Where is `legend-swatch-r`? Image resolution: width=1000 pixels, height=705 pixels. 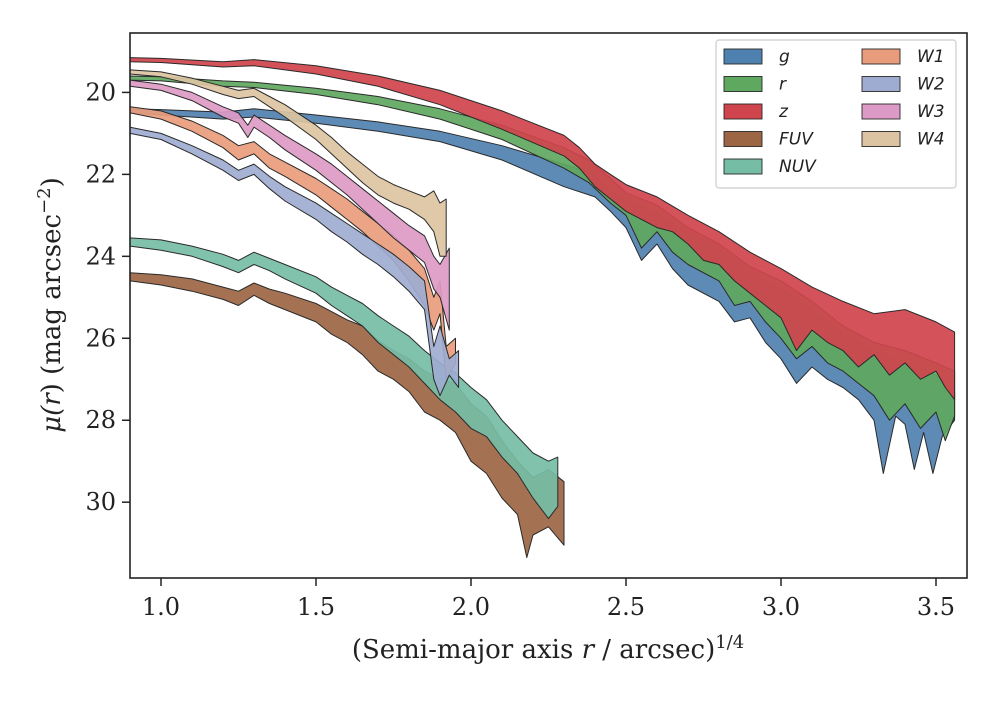
legend-swatch-r is located at coordinates (743, 84).